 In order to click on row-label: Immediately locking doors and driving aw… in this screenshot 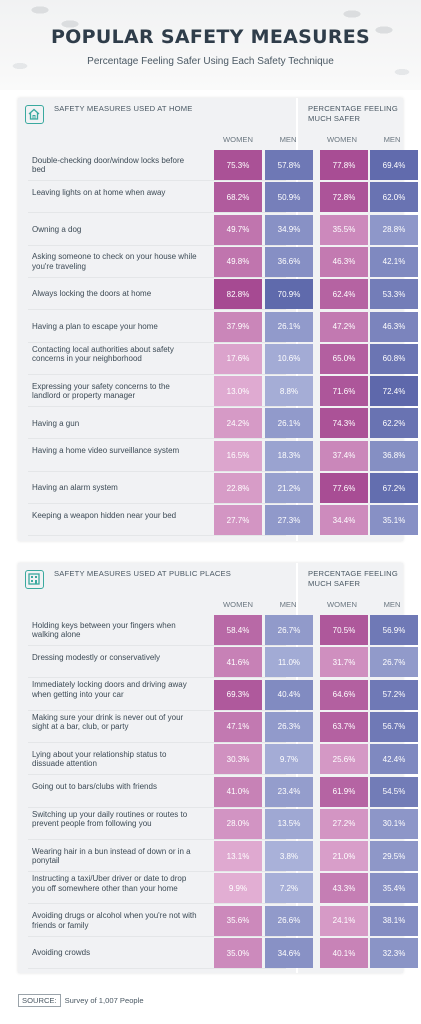, I will do `click(109, 689)`.